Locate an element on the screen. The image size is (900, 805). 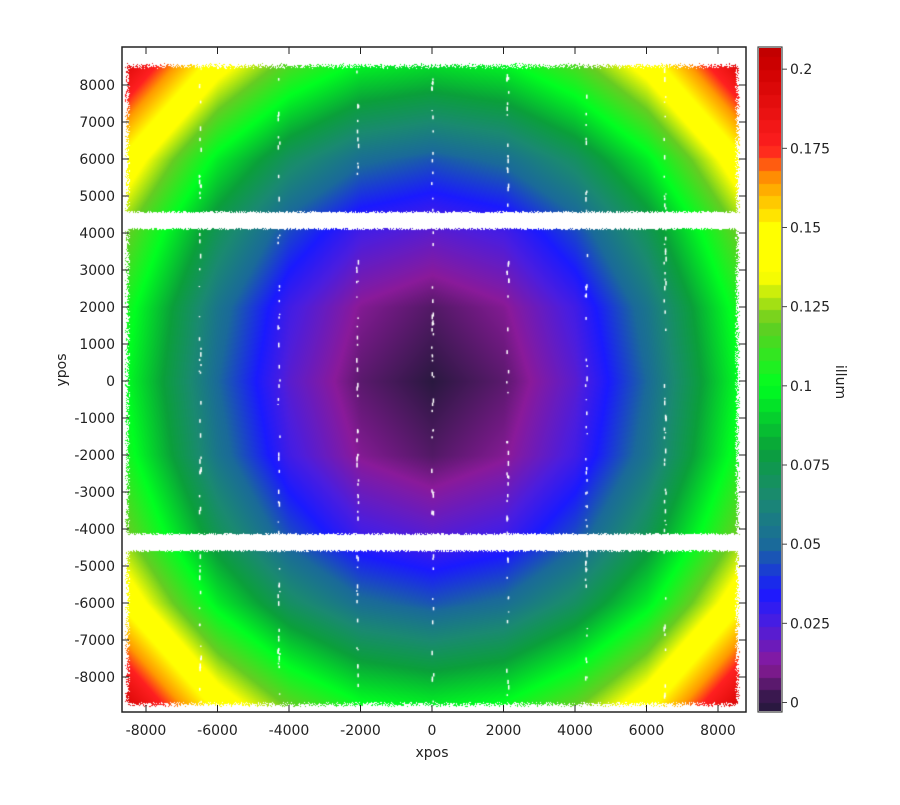
colorbar-tick-label: 0.2 is located at coordinates (801, 70).